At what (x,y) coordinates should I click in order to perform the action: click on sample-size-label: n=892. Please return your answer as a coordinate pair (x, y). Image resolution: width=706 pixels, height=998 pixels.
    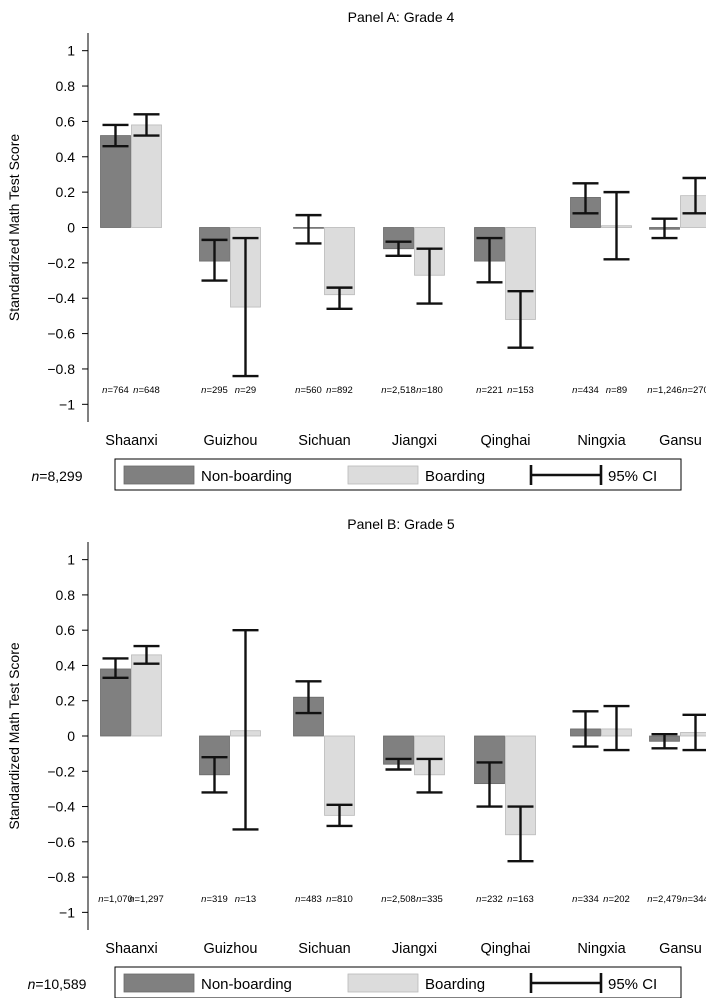
    Looking at the image, I should click on (339, 390).